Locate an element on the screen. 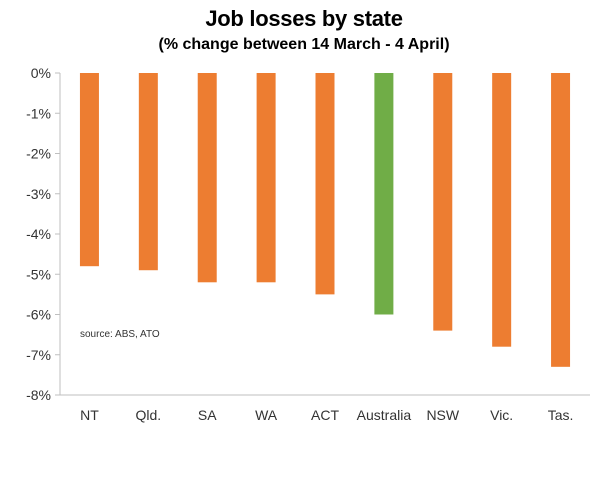  bar-sa is located at coordinates (207, 178).